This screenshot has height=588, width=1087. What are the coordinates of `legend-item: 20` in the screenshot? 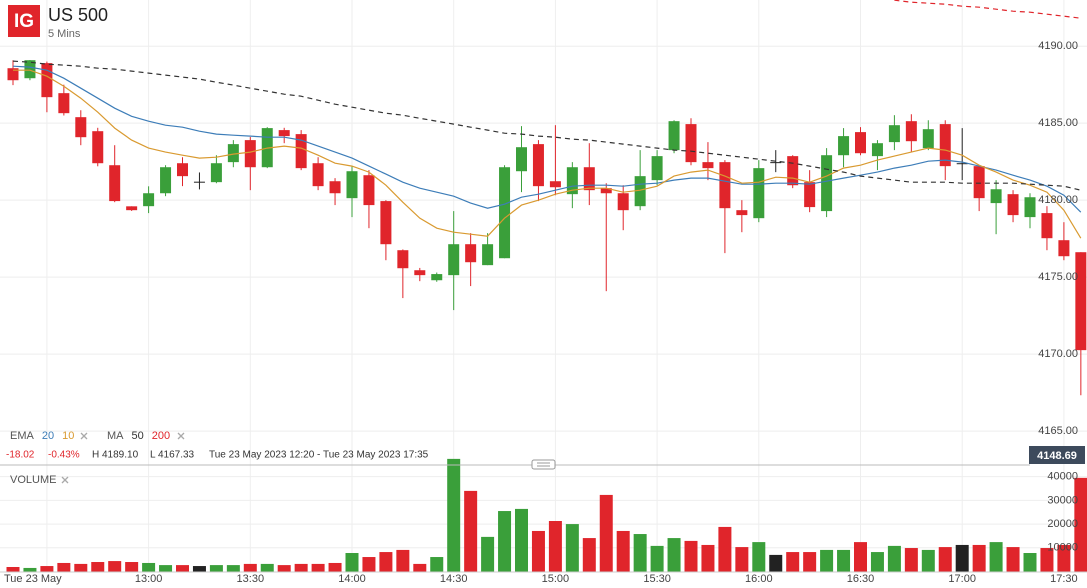 It's located at (48, 436).